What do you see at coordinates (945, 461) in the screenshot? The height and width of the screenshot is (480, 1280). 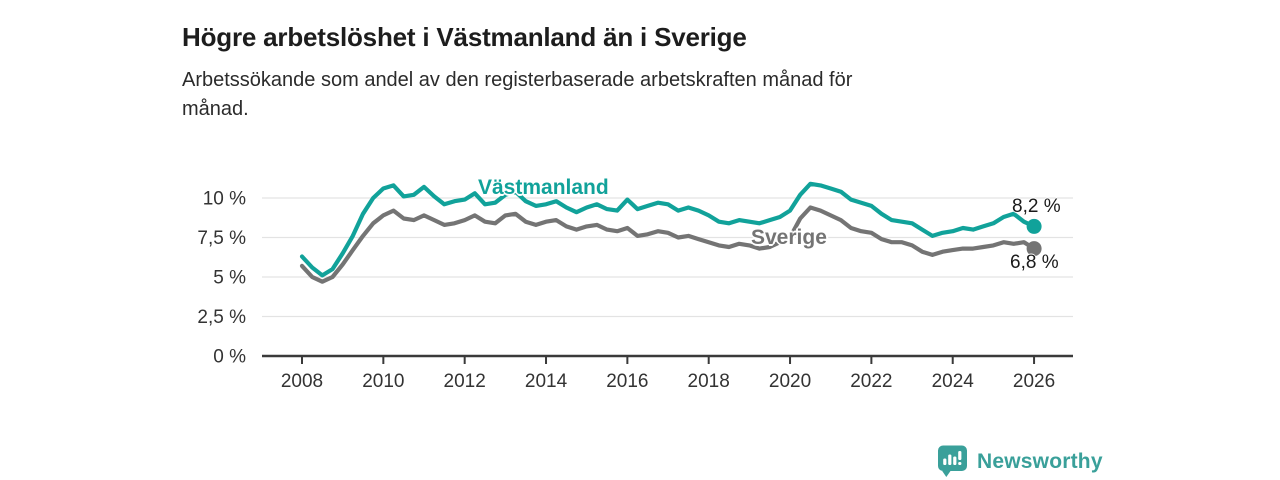 I see `logo-bar-small` at bounding box center [945, 461].